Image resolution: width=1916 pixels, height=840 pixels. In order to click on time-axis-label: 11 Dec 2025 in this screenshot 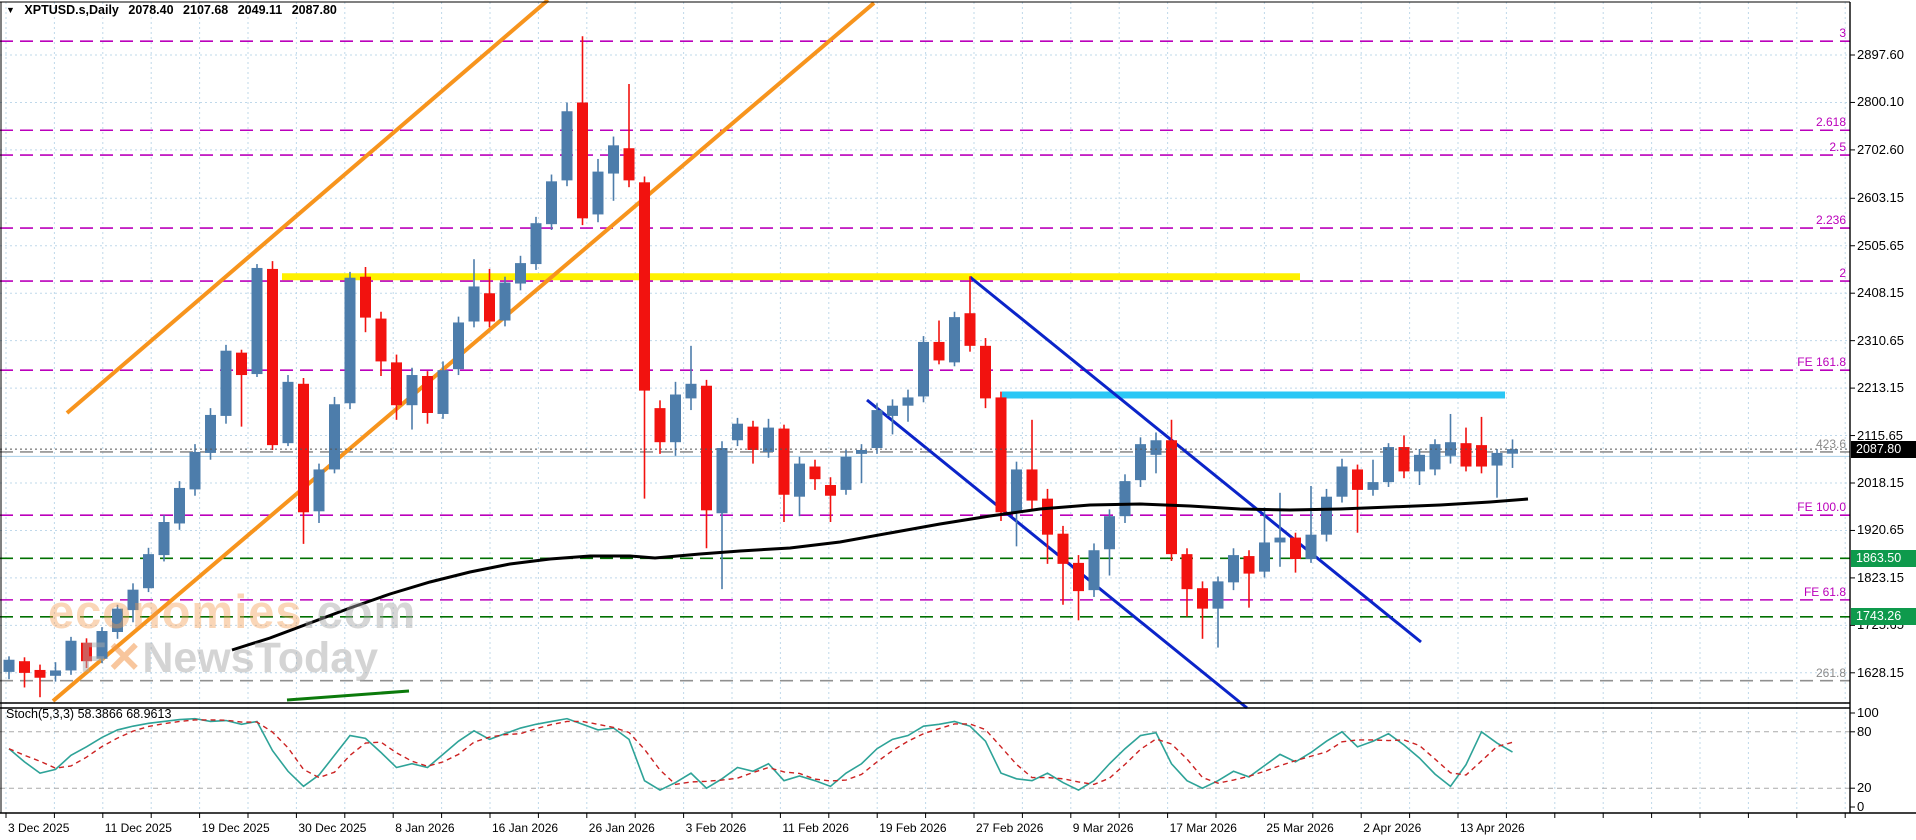, I will do `click(138, 828)`.